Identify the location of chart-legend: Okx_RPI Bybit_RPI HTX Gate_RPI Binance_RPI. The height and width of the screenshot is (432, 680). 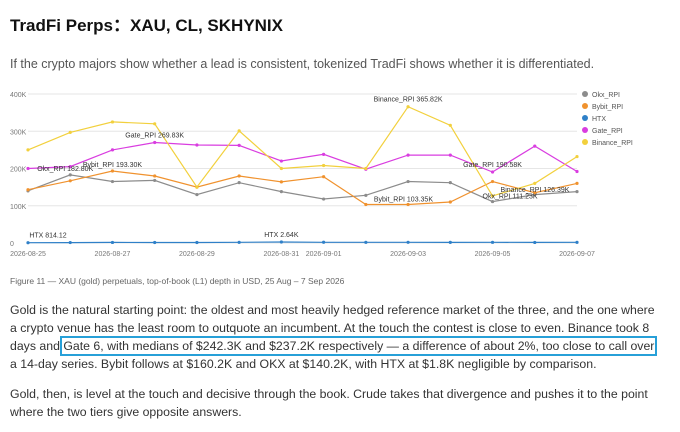
(607, 119).